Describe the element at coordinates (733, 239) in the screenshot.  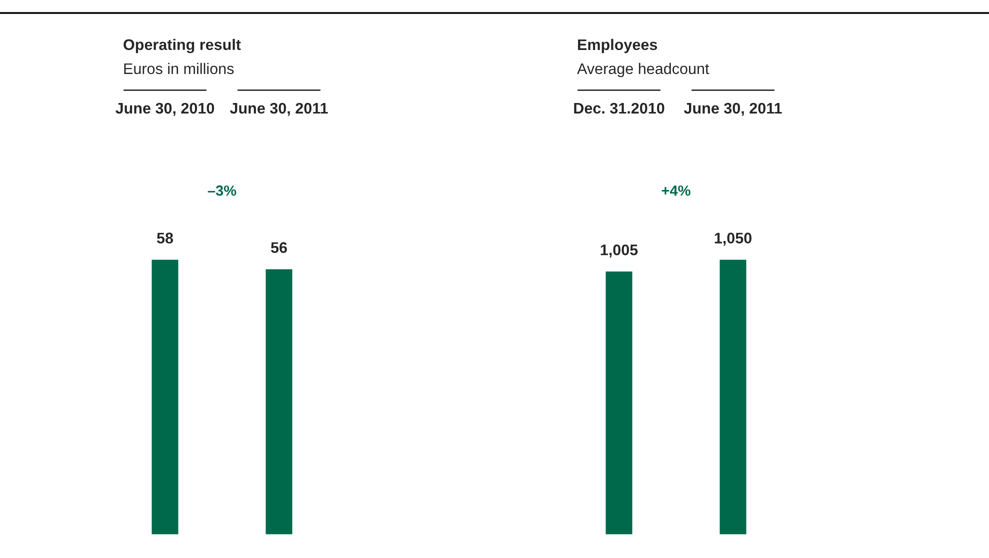
I see `data-label: 1,050` at that location.